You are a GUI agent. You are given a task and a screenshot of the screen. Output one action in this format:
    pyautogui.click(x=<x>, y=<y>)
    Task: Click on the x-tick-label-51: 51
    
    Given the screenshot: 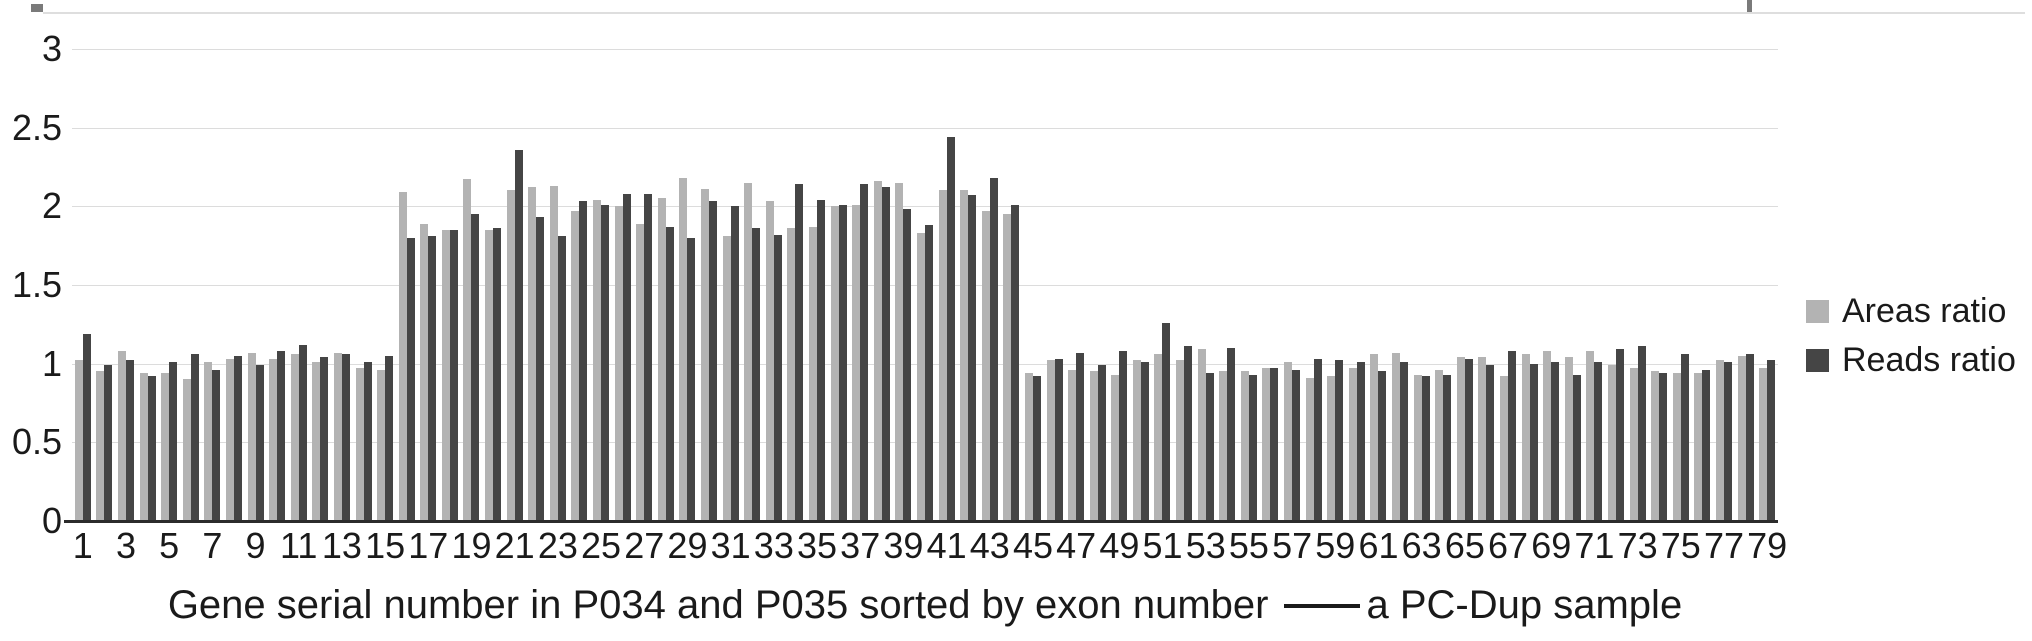 What is the action you would take?
    pyautogui.click(x=1162, y=545)
    